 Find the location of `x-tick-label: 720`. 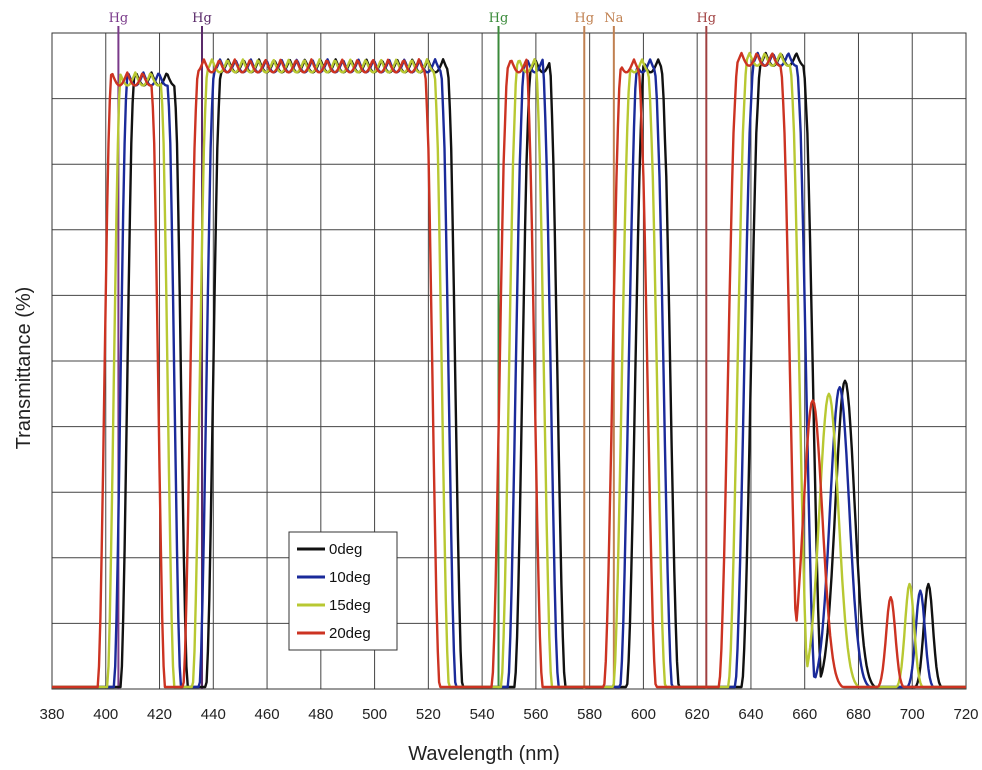

x-tick-label: 720 is located at coordinates (965, 714).